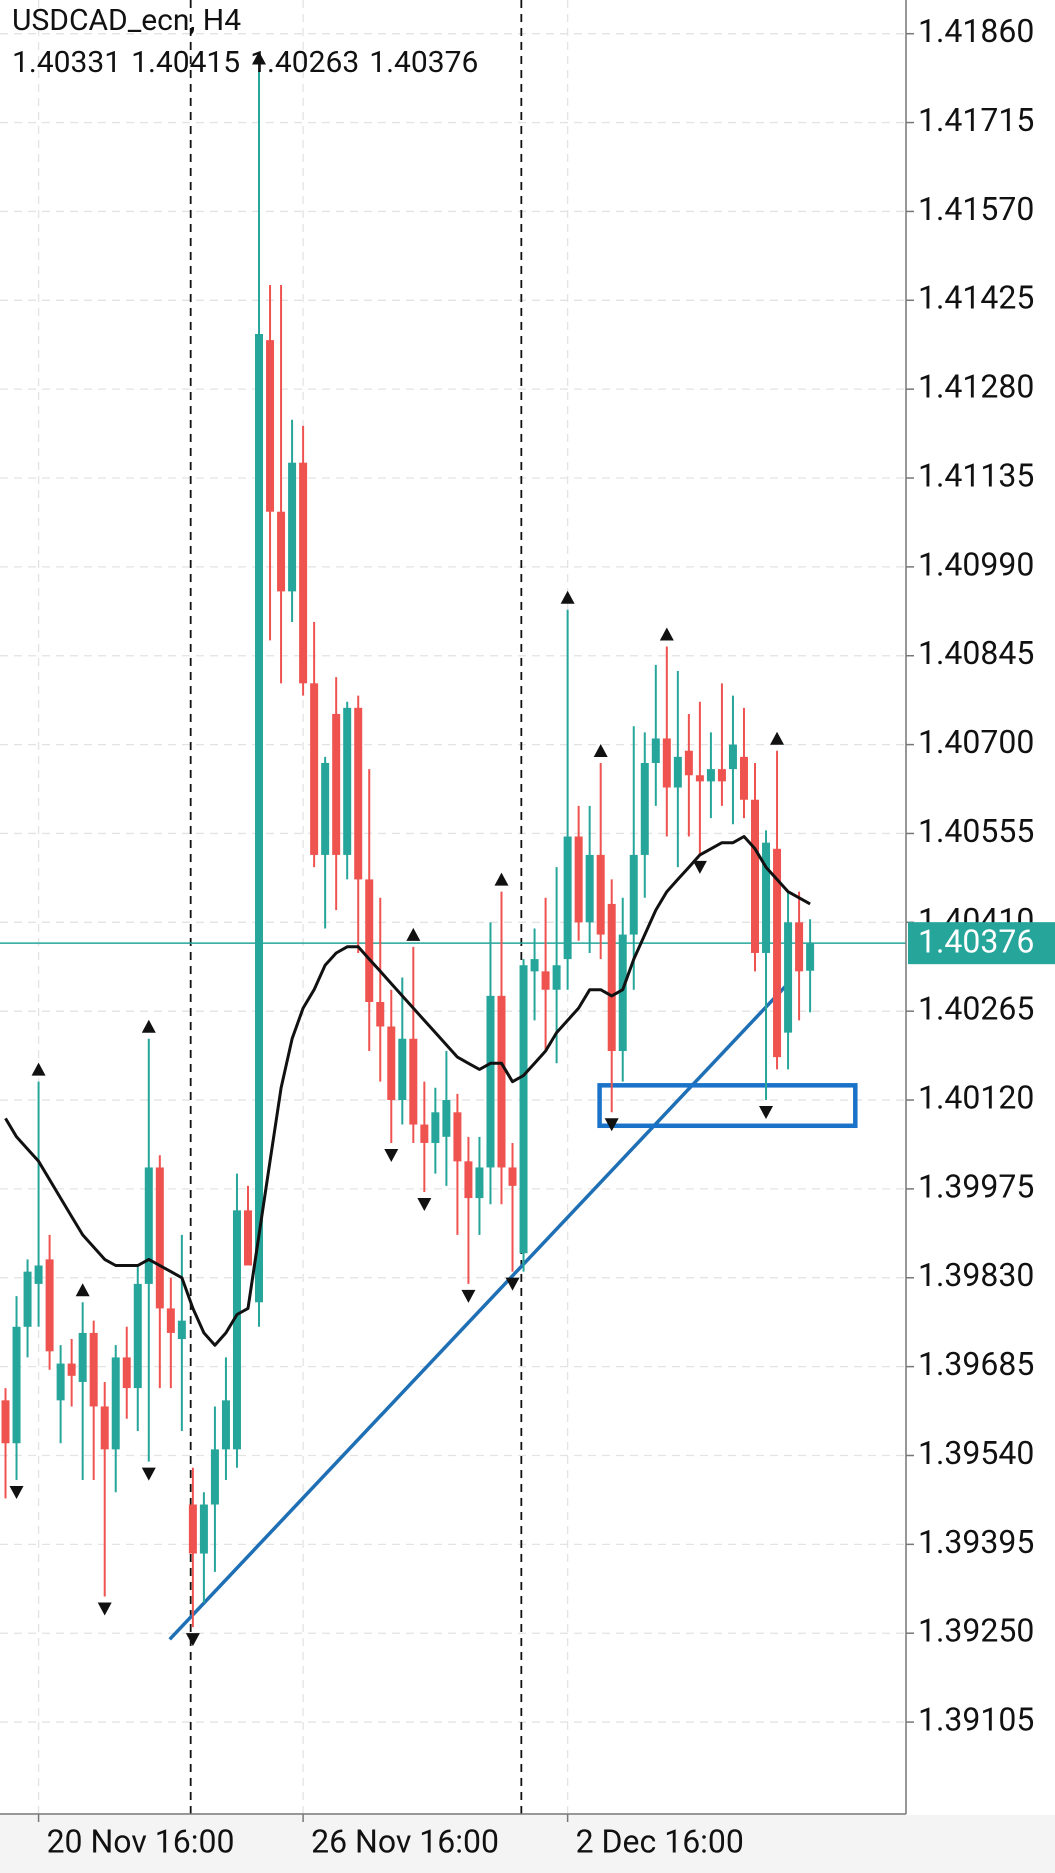  What do you see at coordinates (185, 62) in the screenshot?
I see `header-value: 1.40415` at bounding box center [185, 62].